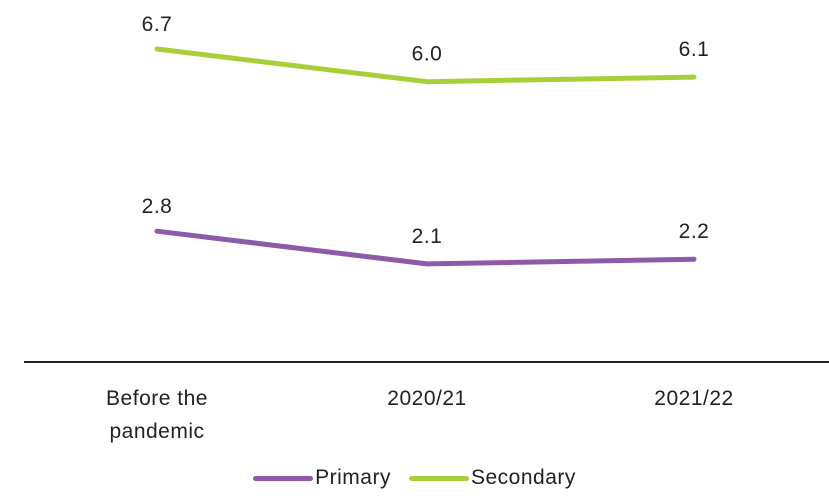 Image resolution: width=829 pixels, height=499 pixels. What do you see at coordinates (157, 24) in the screenshot?
I see `data-label-secondary-0: 6.7` at bounding box center [157, 24].